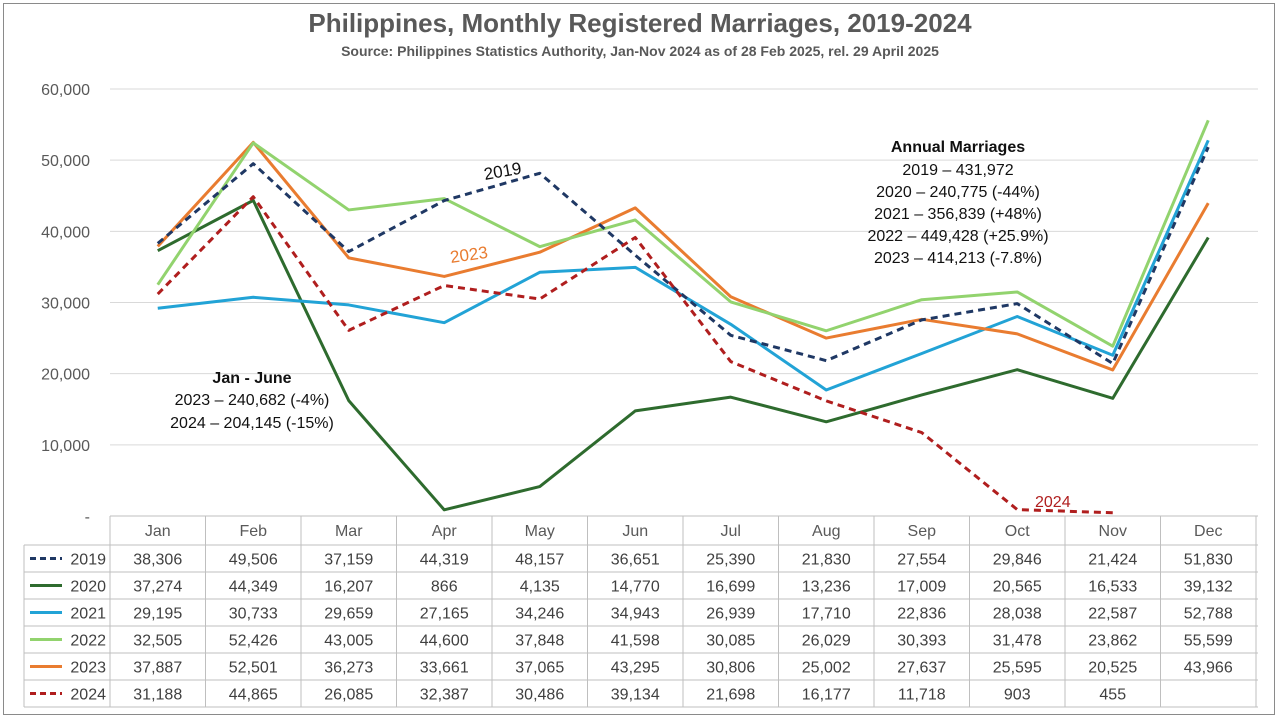  What do you see at coordinates (253, 641) in the screenshot?
I see `data-table-cell: 52,426` at bounding box center [253, 641].